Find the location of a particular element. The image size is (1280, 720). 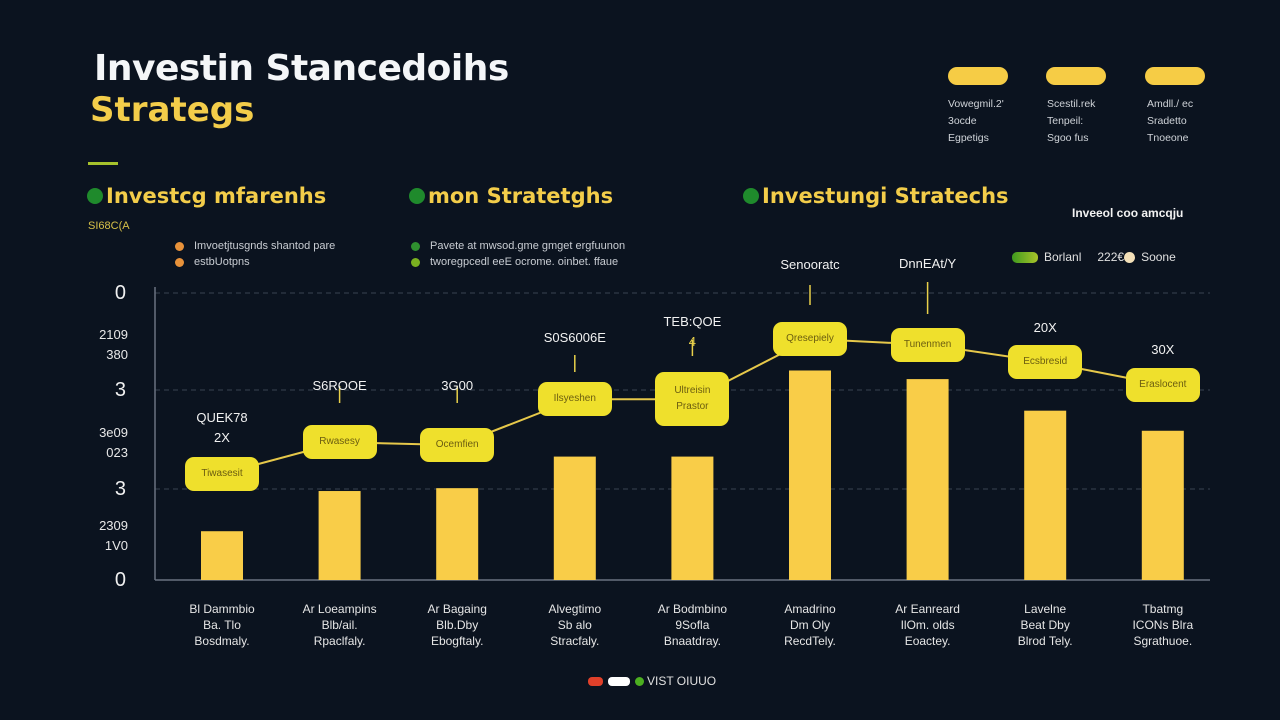

x-tick-label: Ar Bodmbino 9Sofla Bnaatdray. is located at coordinates (692, 625).